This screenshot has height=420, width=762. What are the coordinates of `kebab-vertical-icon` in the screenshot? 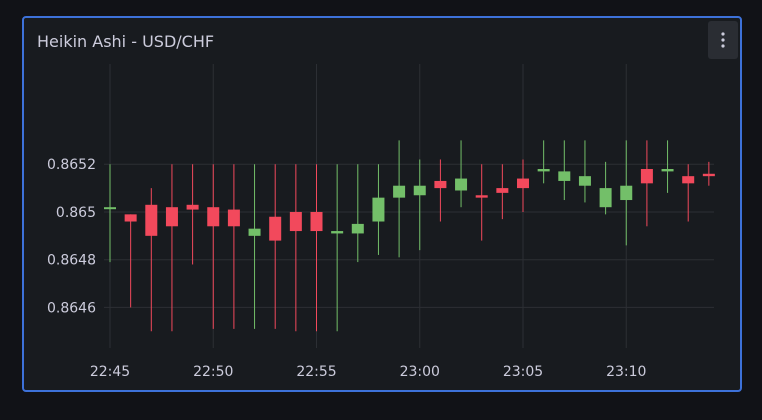 It's located at (723, 40).